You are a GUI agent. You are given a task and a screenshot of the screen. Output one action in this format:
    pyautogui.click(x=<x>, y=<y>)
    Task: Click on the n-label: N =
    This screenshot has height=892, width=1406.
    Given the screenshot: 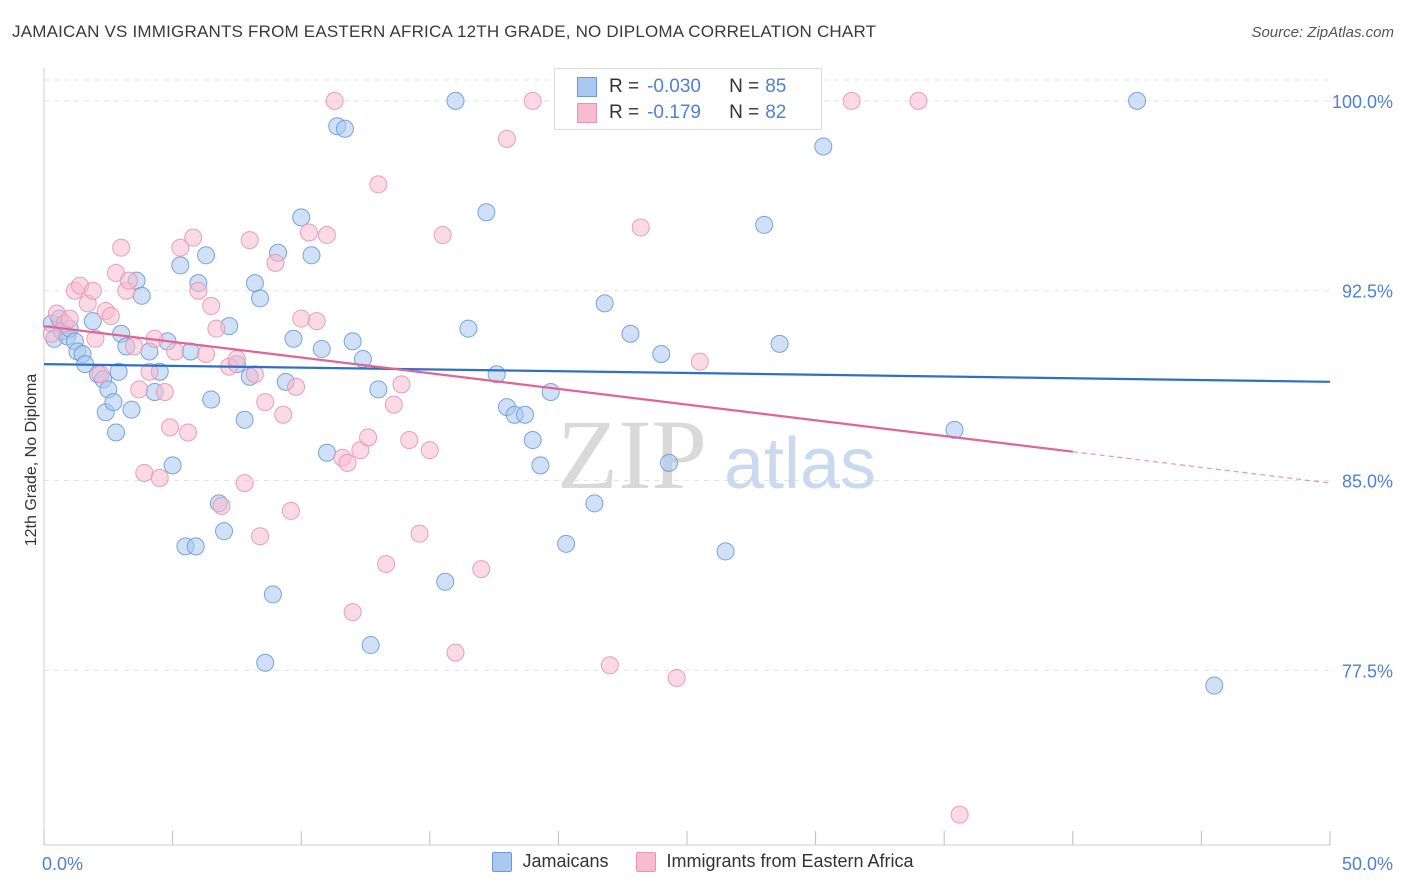 What is the action you would take?
    pyautogui.click(x=744, y=112)
    